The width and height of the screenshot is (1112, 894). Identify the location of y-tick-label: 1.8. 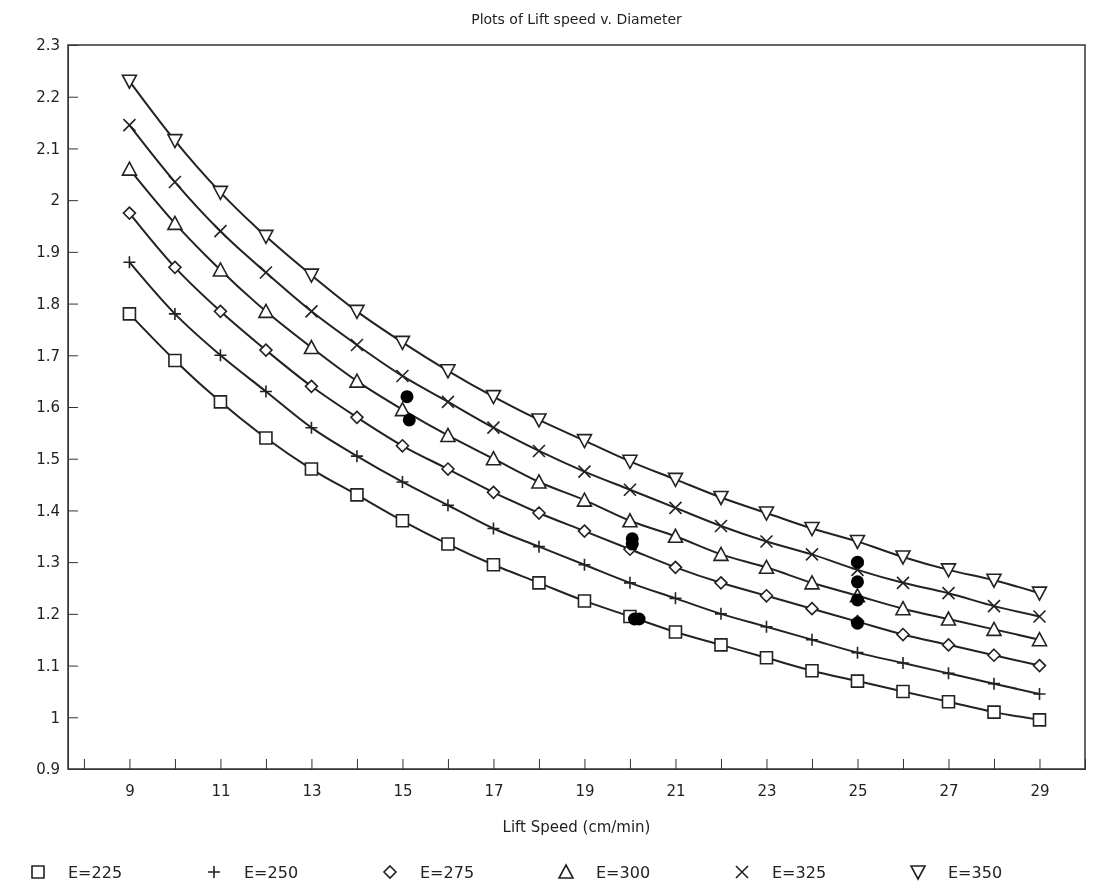
(48, 303).